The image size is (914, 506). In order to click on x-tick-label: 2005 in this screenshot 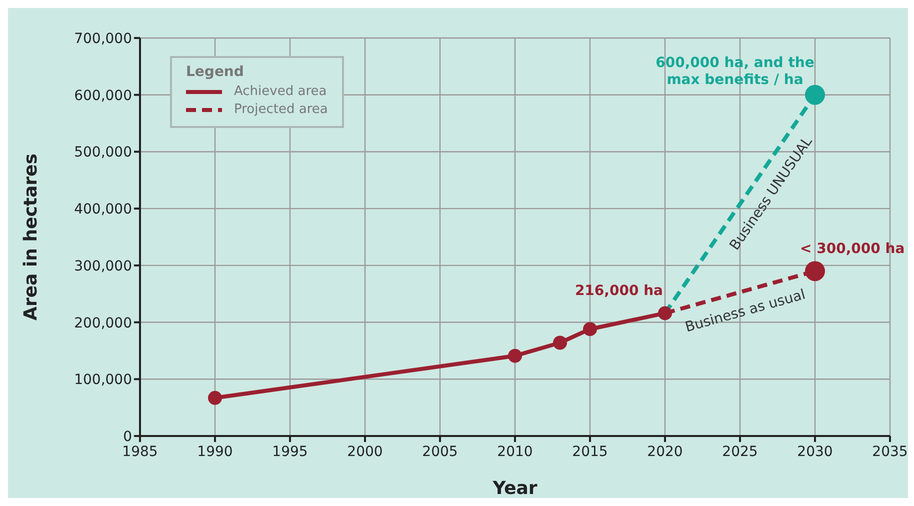, I will do `click(440, 452)`.